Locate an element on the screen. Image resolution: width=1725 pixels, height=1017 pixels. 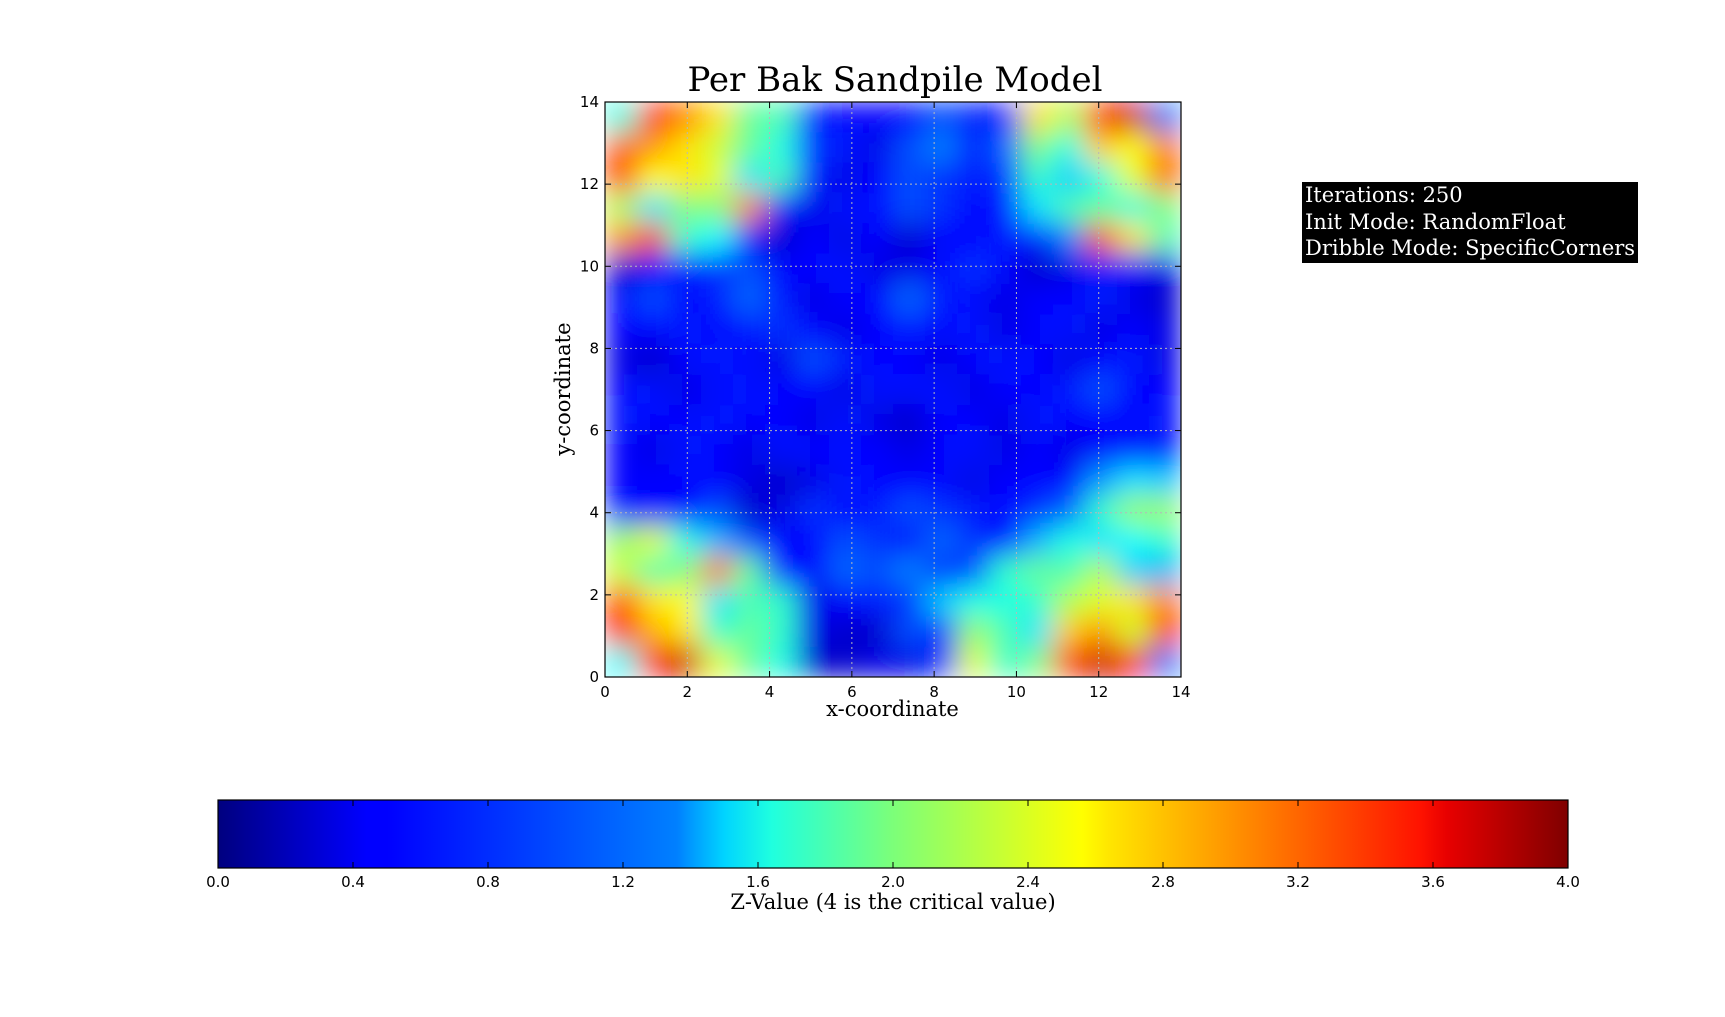
x-tick-label: 6 is located at coordinates (852, 692).